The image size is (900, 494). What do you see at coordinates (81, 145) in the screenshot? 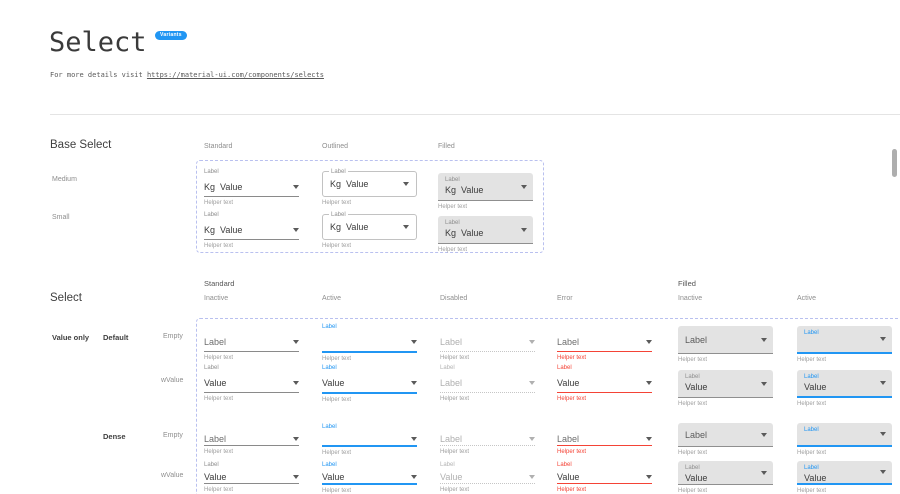
I see `base-select-heading: Base Select` at bounding box center [81, 145].